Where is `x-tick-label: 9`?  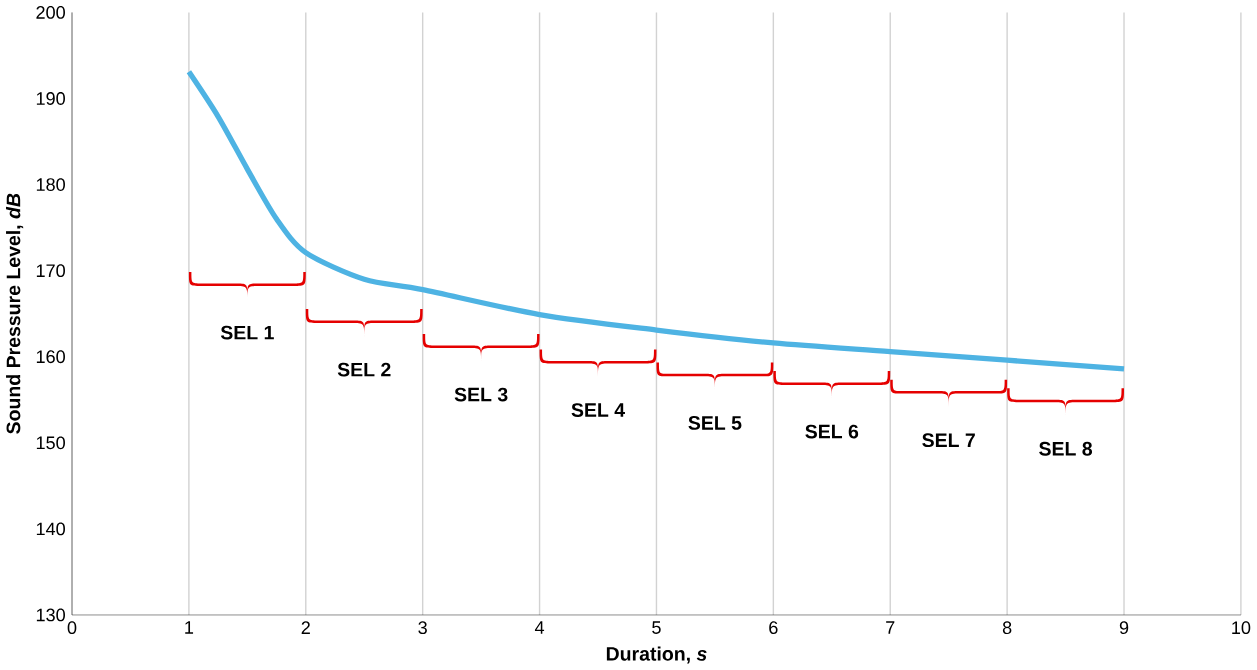
x-tick-label: 9 is located at coordinates (1124, 628).